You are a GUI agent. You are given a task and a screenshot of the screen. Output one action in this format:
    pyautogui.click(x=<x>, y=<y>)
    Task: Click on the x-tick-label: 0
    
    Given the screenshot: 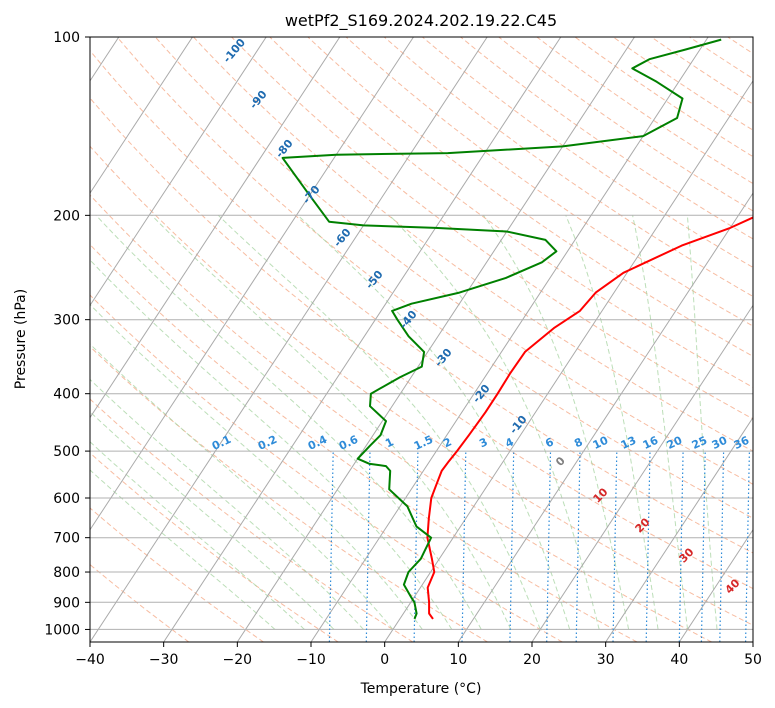 What is the action you would take?
    pyautogui.click(x=384, y=660)
    